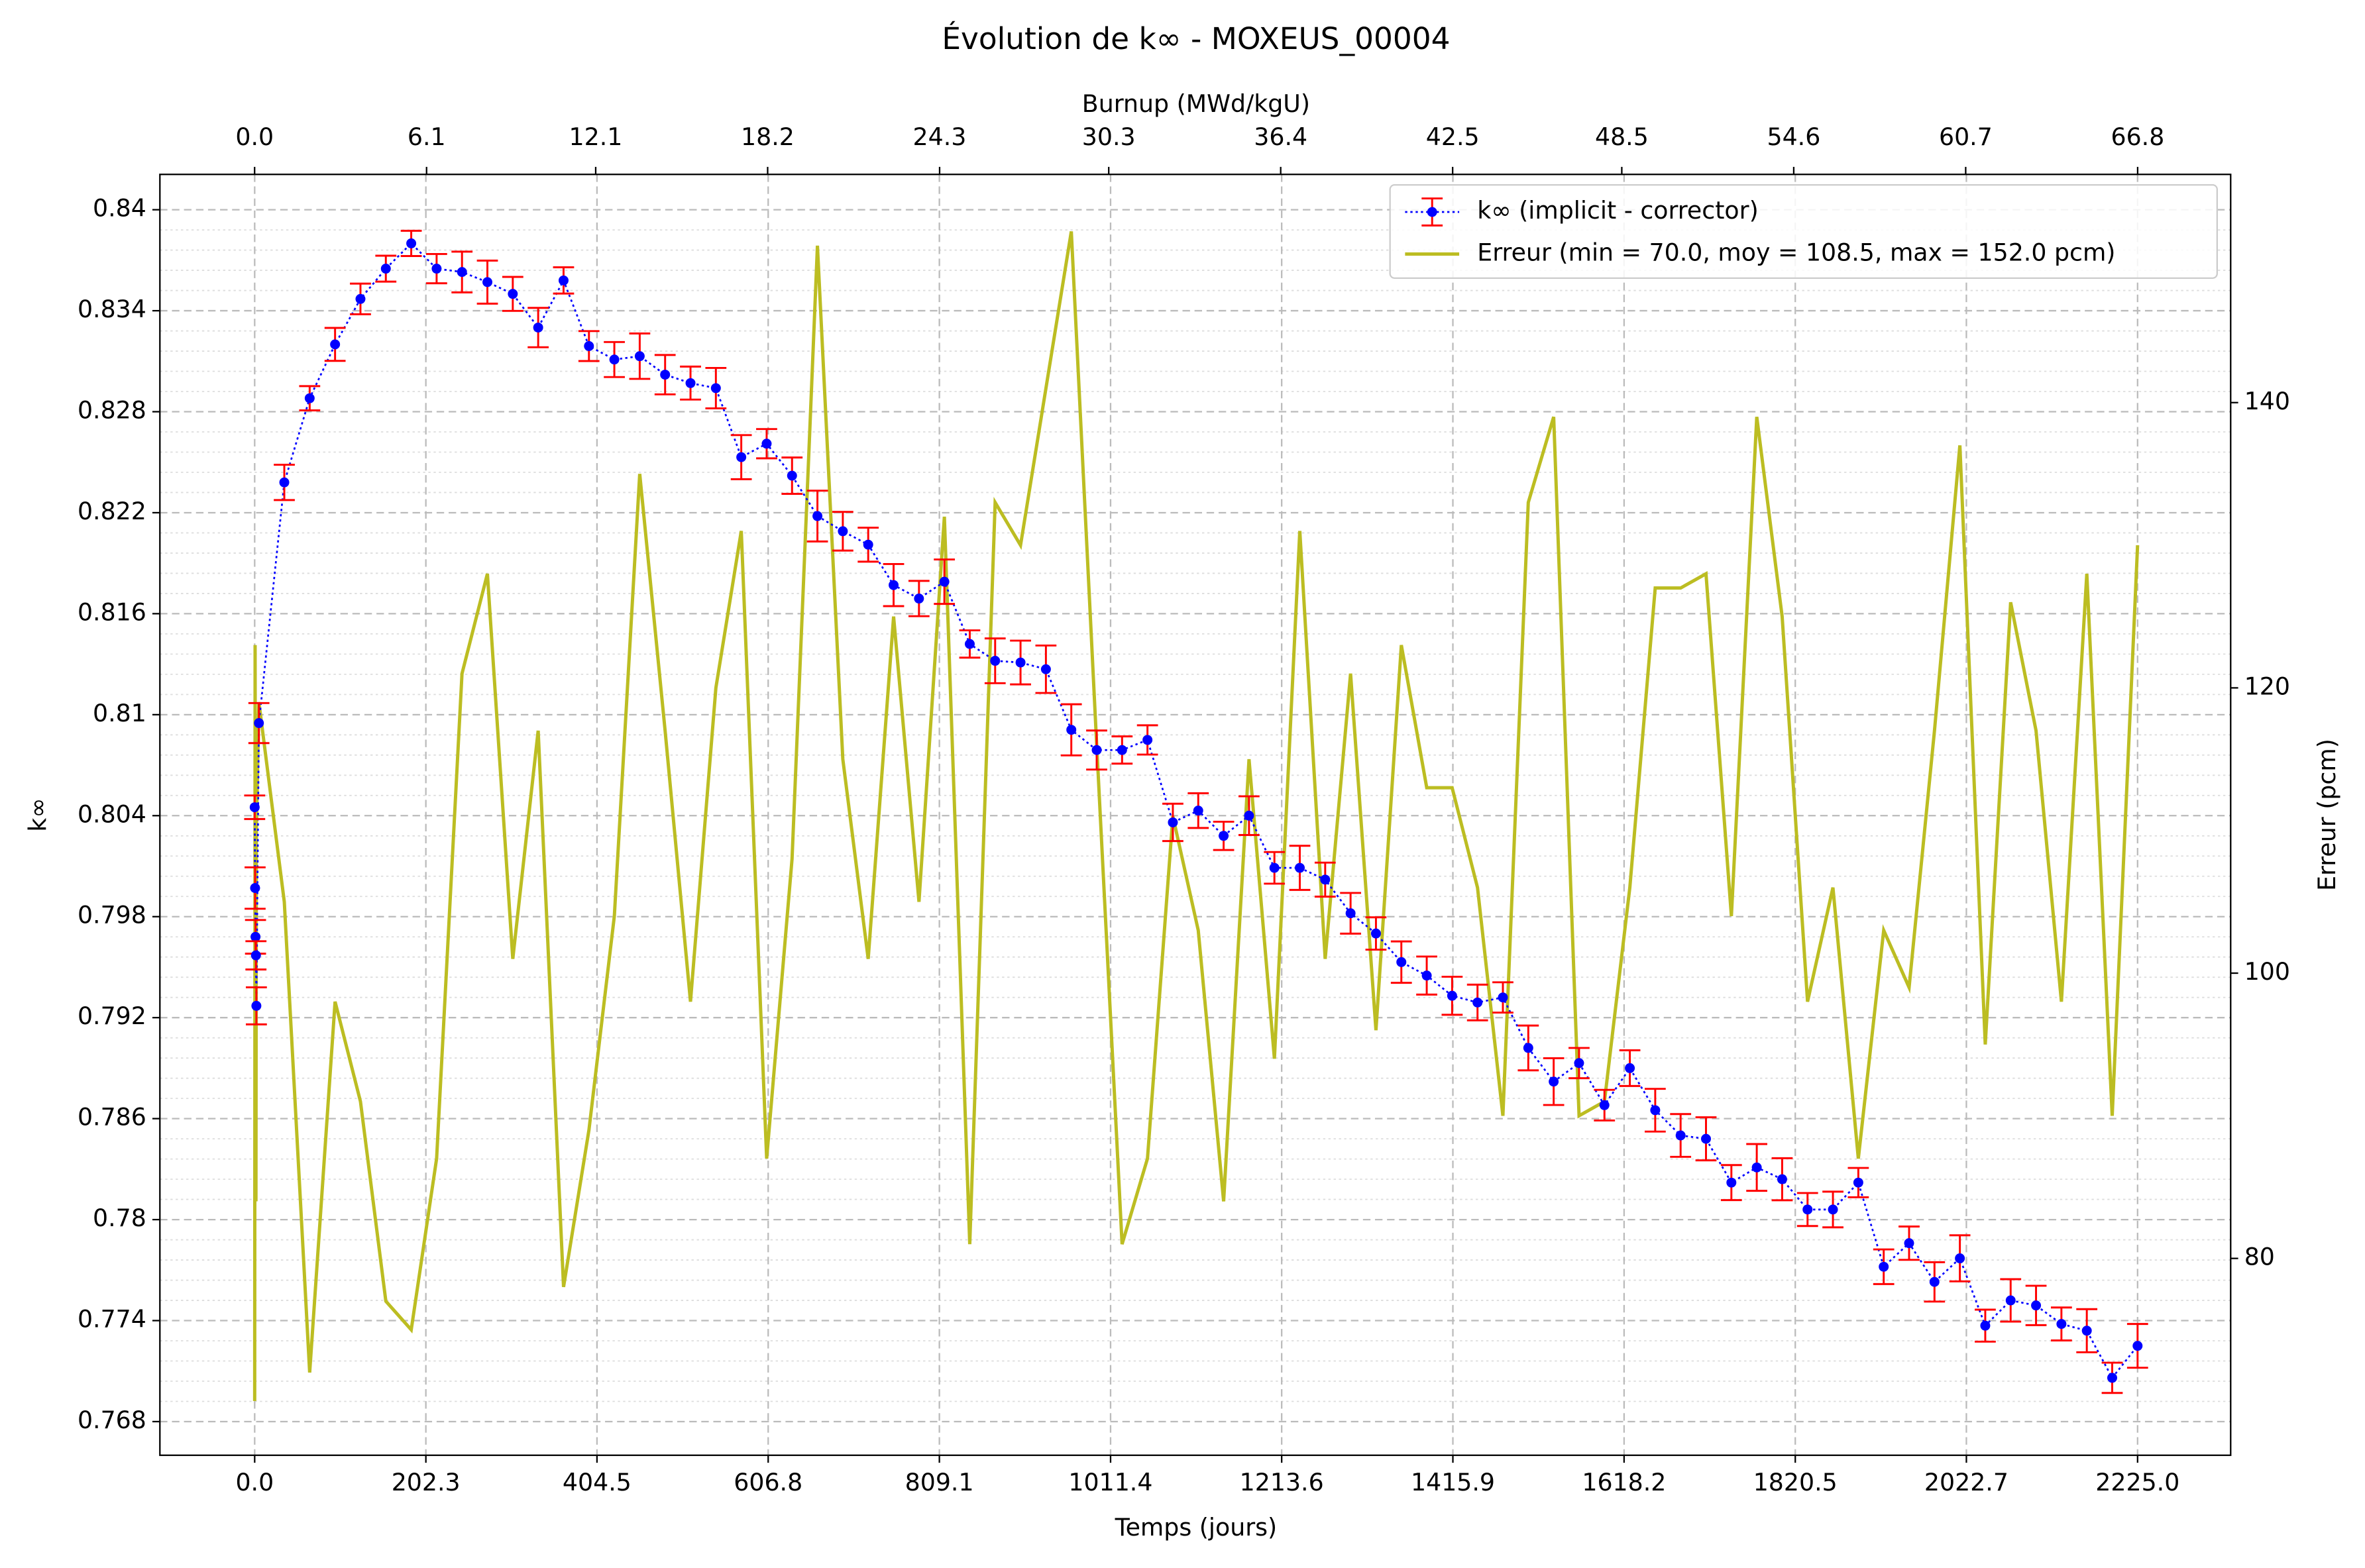  What do you see at coordinates (120, 208) in the screenshot?
I see `y-tick-label: 0.84` at bounding box center [120, 208].